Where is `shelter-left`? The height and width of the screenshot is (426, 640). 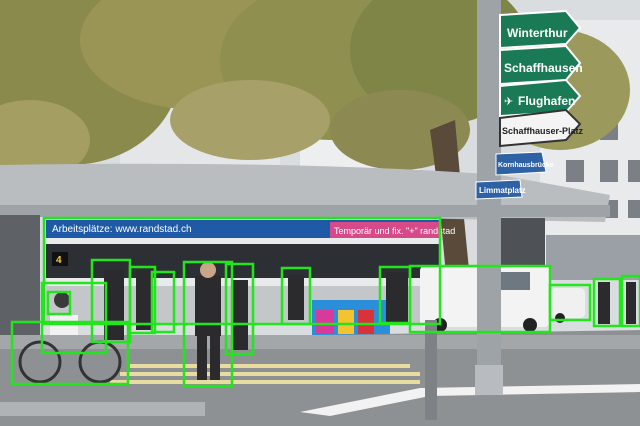
shelter-left is located at coordinates (20, 285).